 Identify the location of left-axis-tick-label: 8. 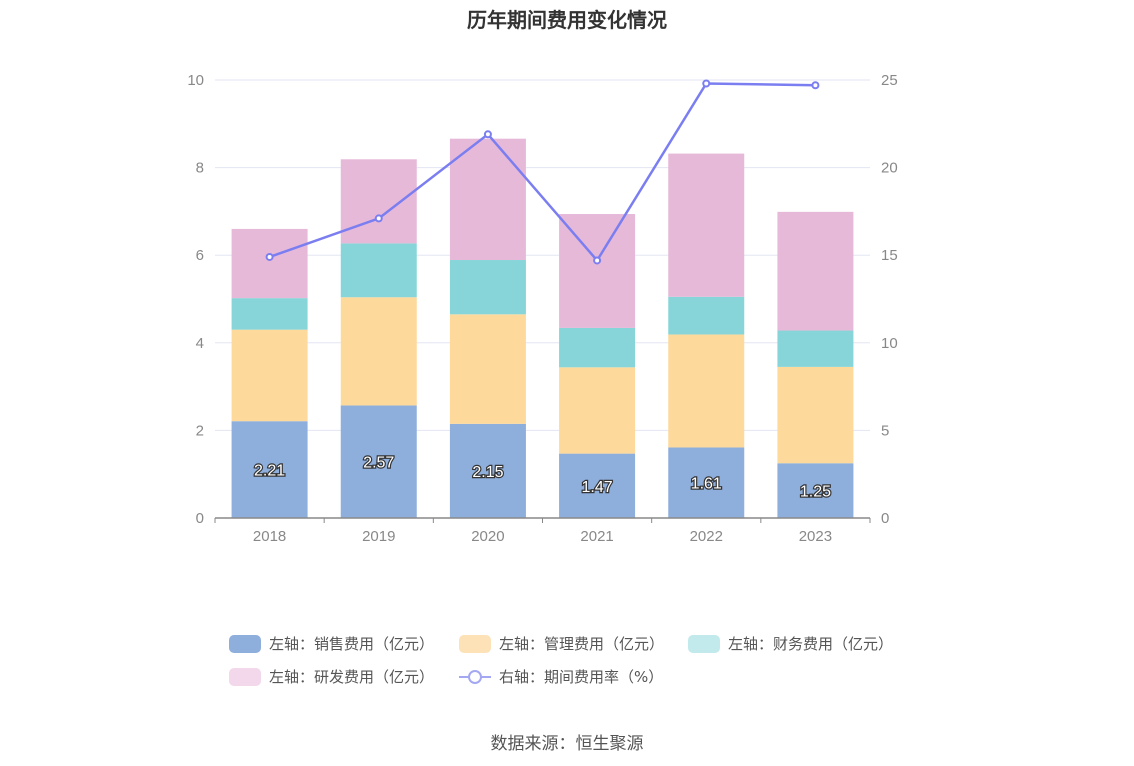
(200, 168).